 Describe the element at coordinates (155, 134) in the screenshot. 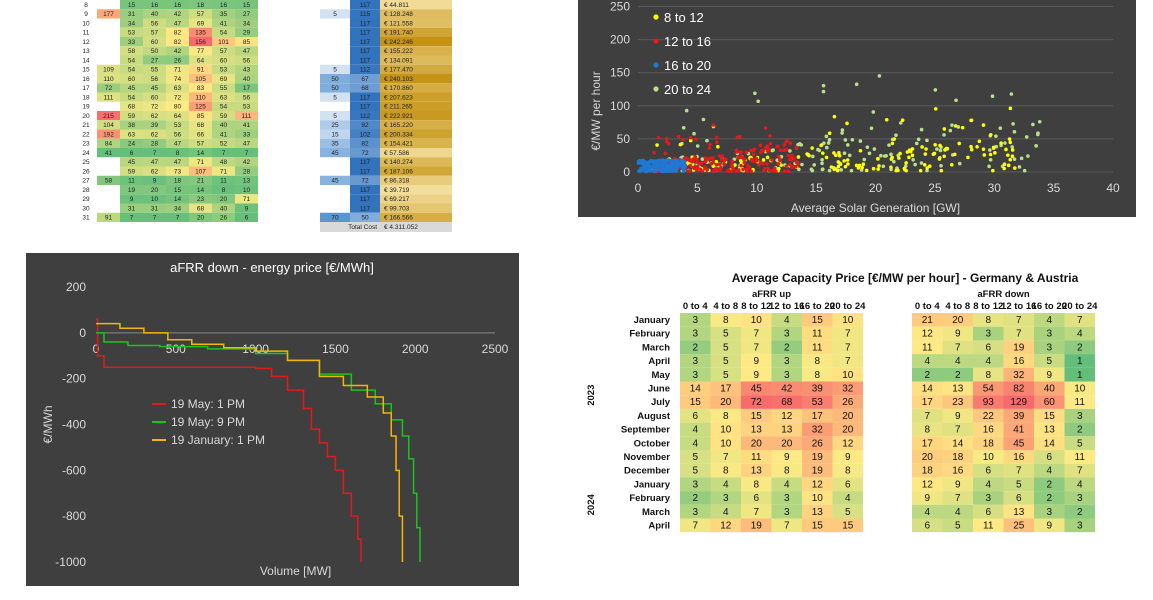

I see `table-cell-text: 62` at that location.